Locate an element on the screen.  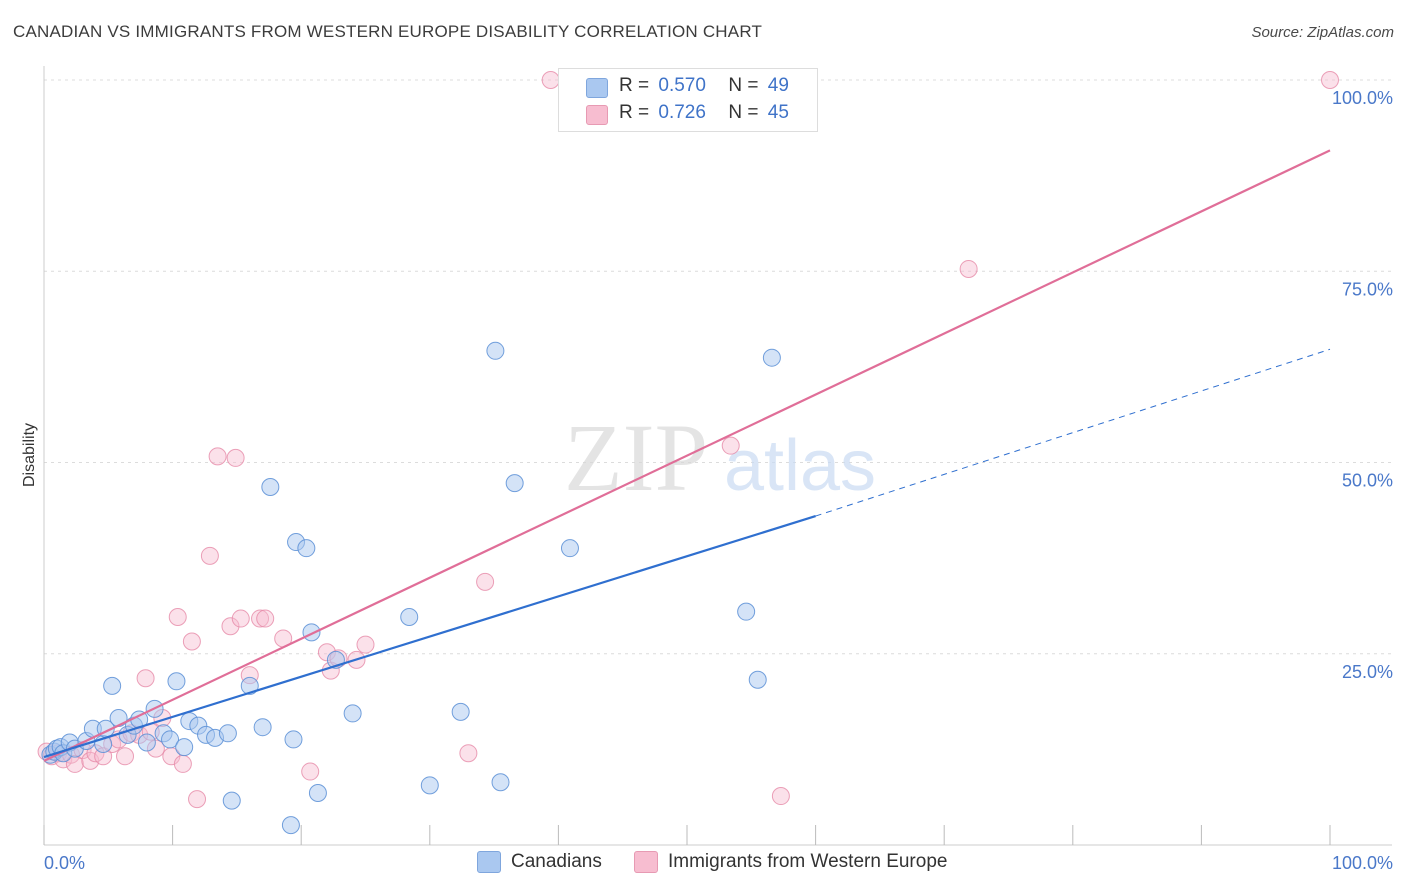
series-legend-canadians: Canadians is located at coordinates (539, 862).